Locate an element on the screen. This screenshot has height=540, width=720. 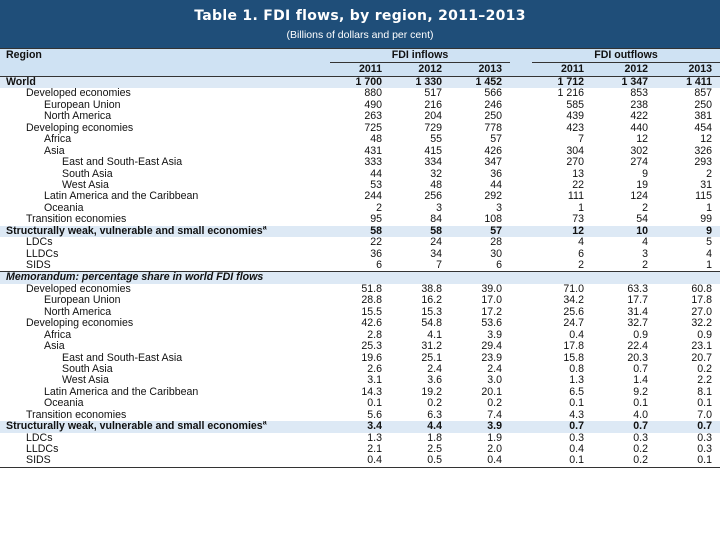
inflow-cell: 30 is located at coordinates (496, 254).